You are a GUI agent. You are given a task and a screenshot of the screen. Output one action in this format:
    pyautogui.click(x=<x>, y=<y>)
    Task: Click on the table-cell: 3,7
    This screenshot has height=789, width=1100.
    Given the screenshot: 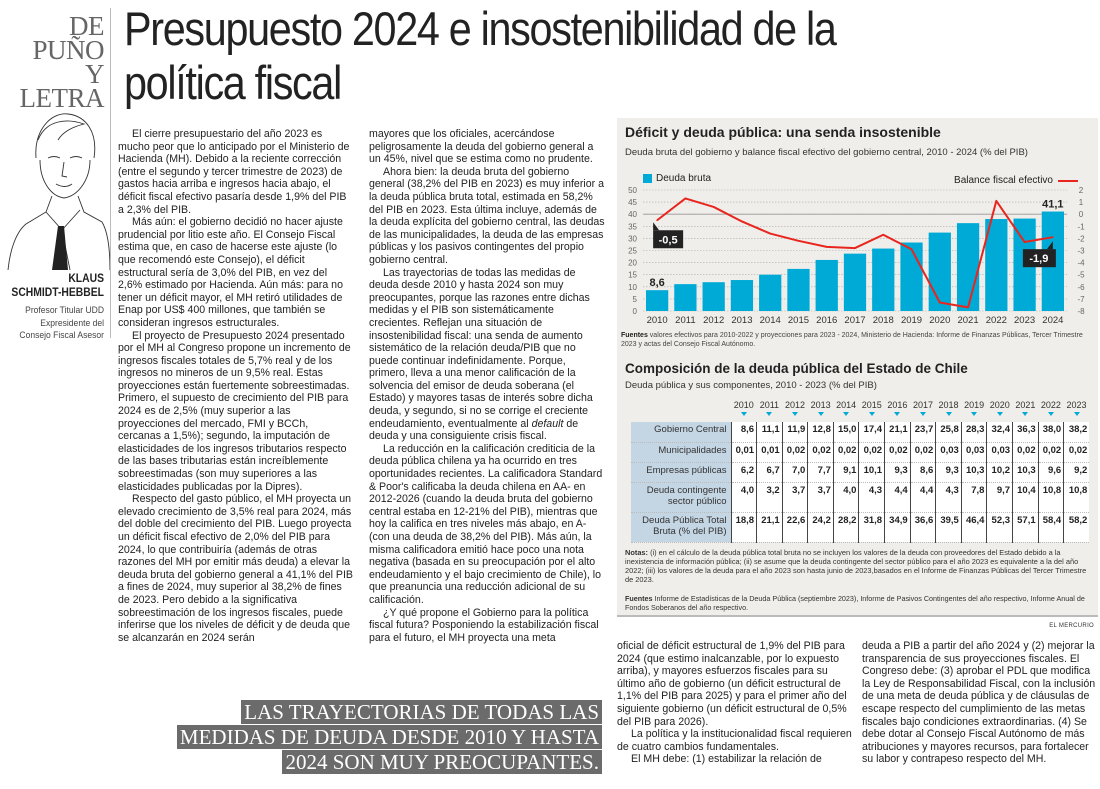 What is the action you would take?
    pyautogui.click(x=794, y=497)
    